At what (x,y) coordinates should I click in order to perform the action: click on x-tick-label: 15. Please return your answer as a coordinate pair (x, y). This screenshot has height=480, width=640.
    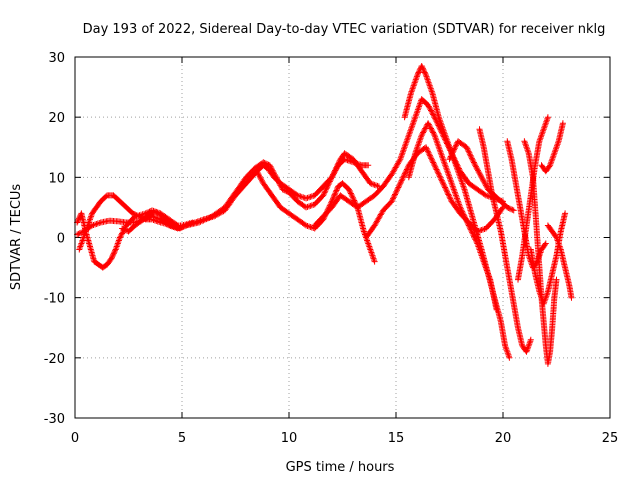
    Looking at the image, I should click on (396, 438).